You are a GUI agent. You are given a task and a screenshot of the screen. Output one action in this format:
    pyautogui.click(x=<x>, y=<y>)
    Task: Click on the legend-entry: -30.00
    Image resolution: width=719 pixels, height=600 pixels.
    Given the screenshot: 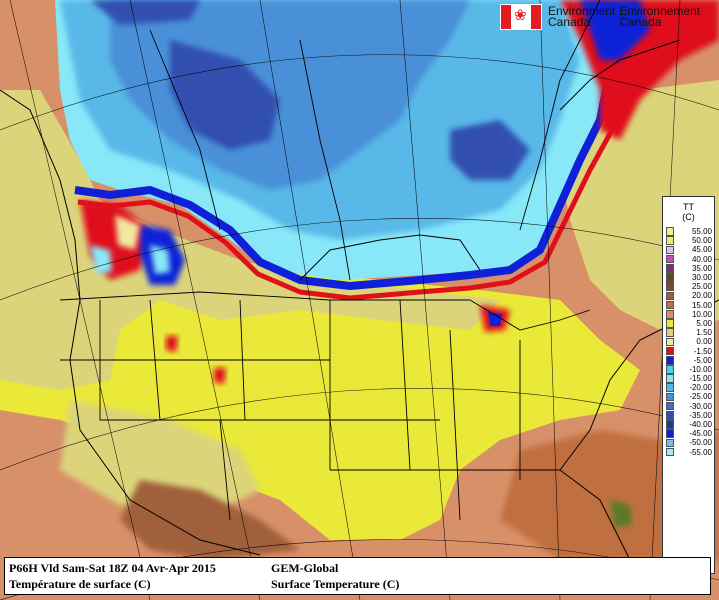 What is the action you would take?
    pyautogui.click(x=689, y=406)
    